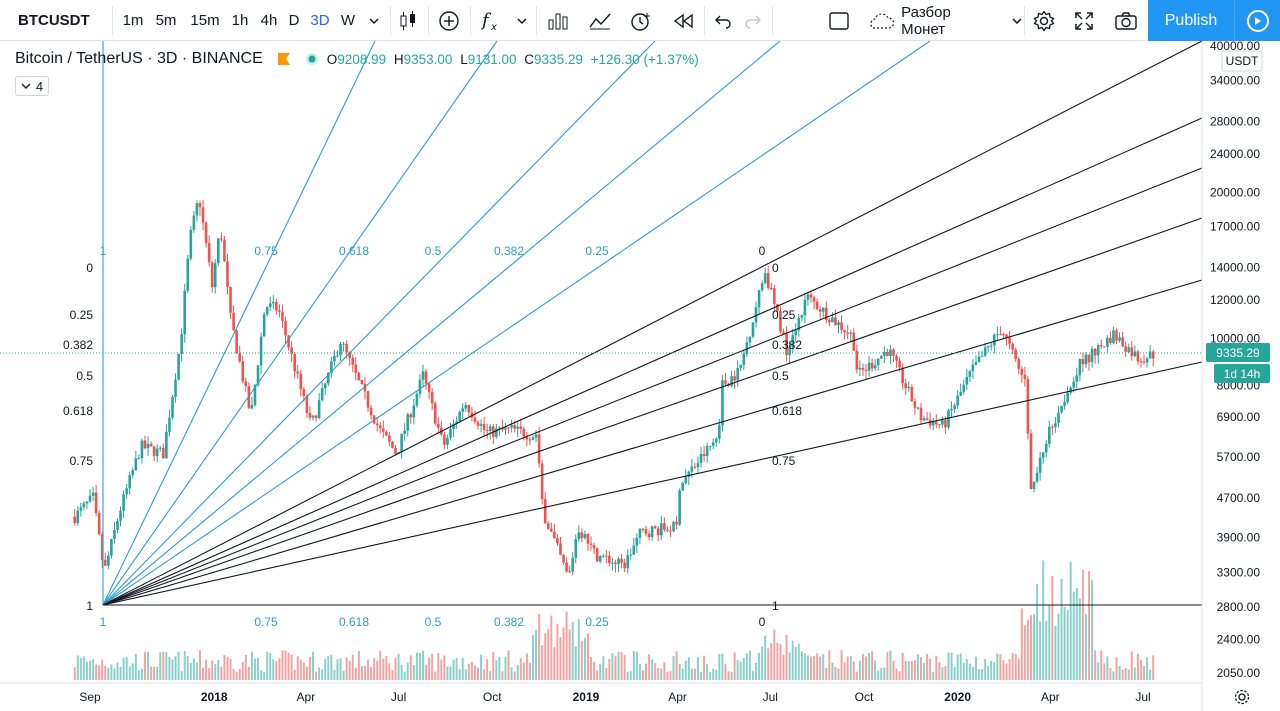 The width and height of the screenshot is (1280, 711). What do you see at coordinates (284, 59) in the screenshot?
I see `alert-flag-icon` at bounding box center [284, 59].